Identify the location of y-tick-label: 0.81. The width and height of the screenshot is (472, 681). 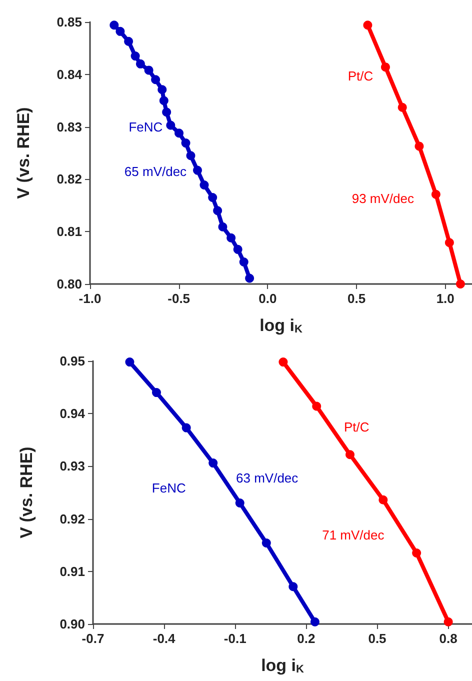
(69, 232).